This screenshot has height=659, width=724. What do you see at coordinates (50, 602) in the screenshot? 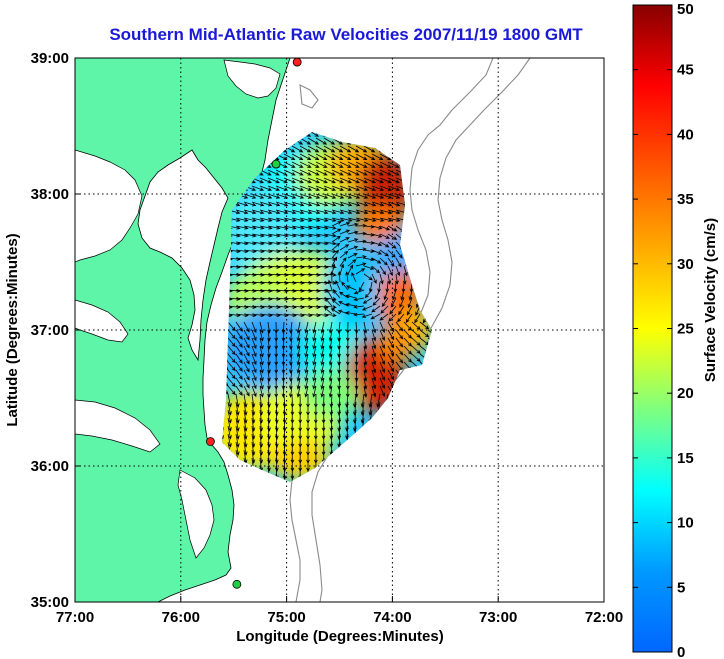
I see `lat-tick-label: 35:00` at bounding box center [50, 602].